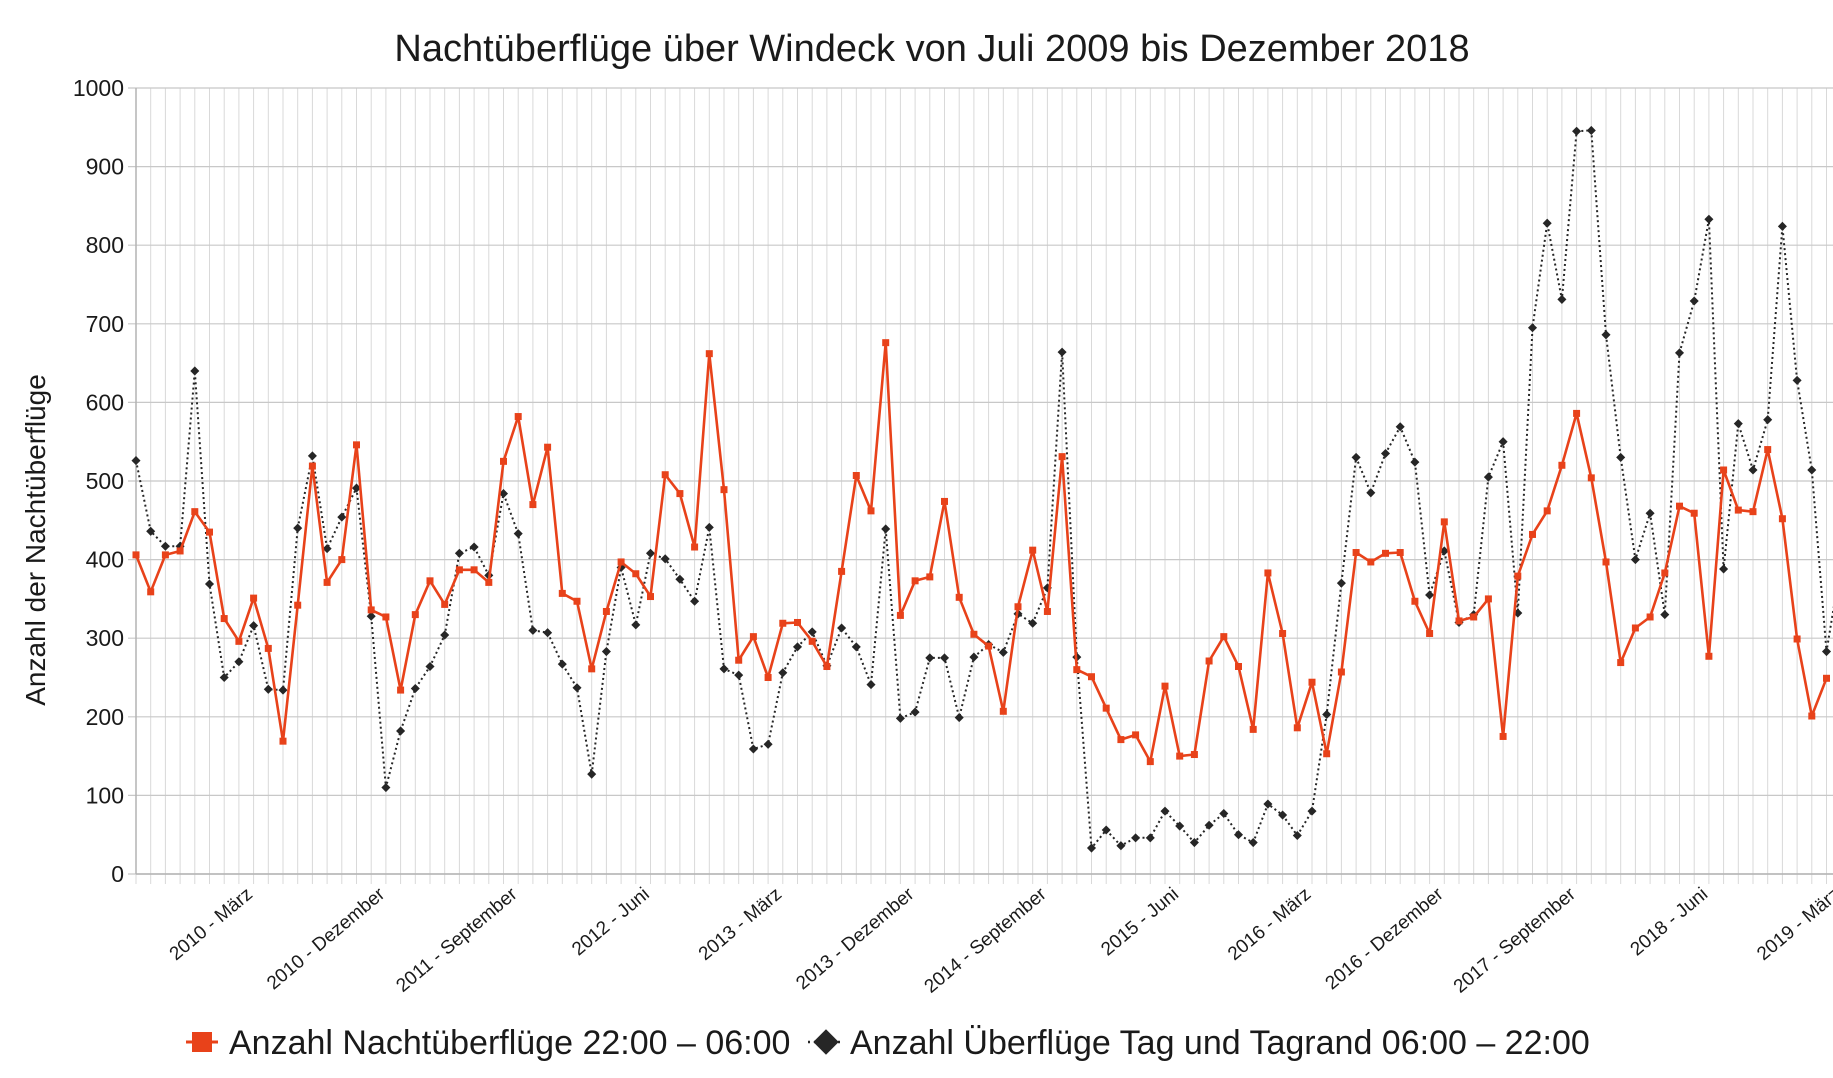 This screenshot has width=1833, height=1078. Describe the element at coordinates (105, 167) in the screenshot. I see `y-tick-label: 900` at that location.